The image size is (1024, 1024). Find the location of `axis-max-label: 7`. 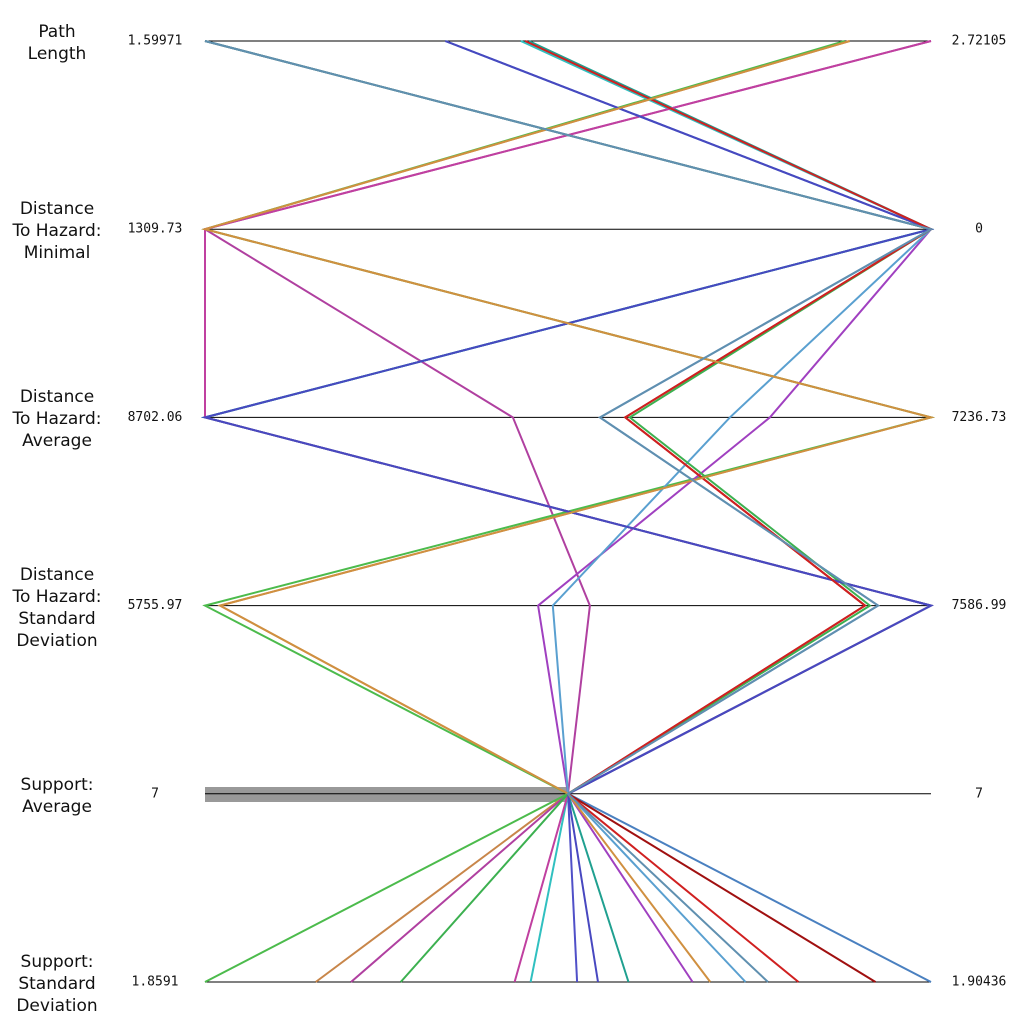

axis-max-label: 7 is located at coordinates (979, 793).